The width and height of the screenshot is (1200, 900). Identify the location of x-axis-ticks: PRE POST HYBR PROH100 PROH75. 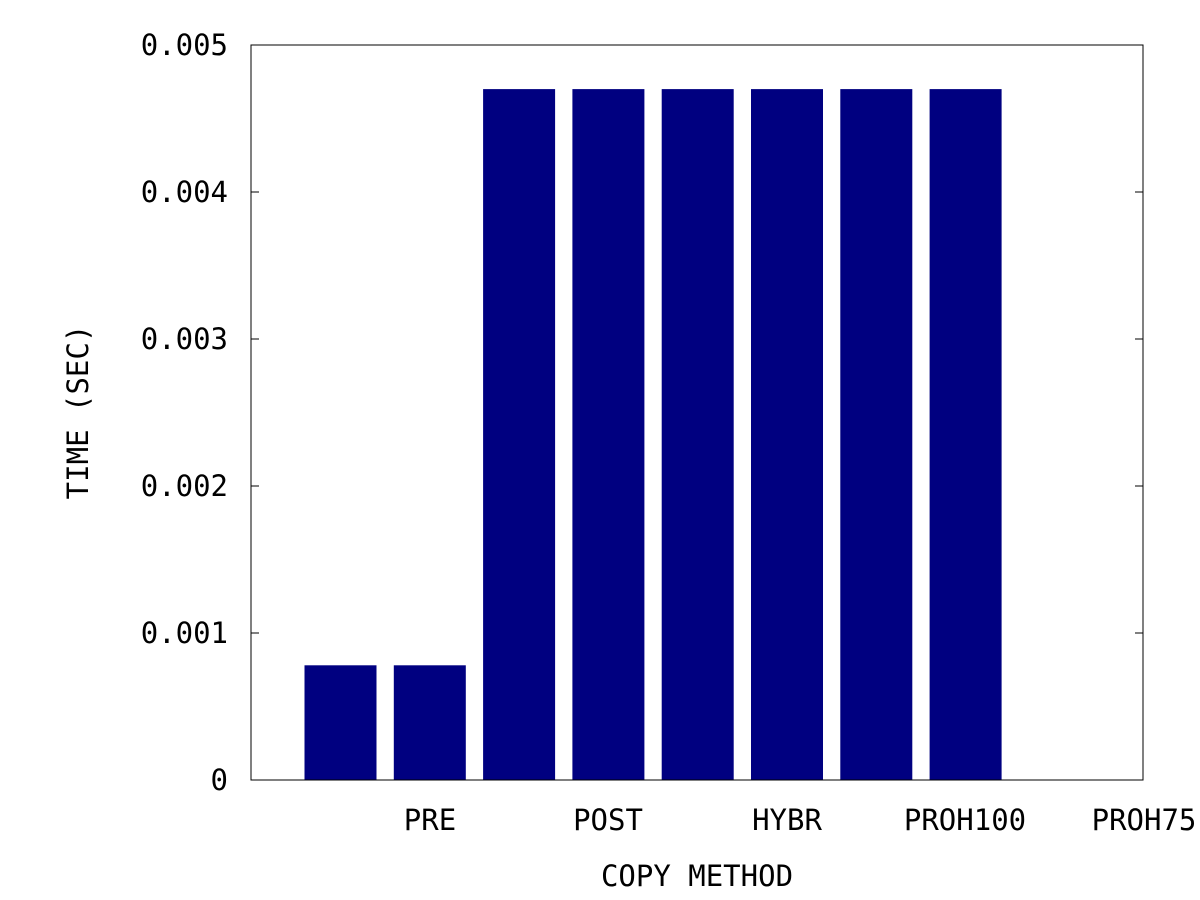
(800, 820).